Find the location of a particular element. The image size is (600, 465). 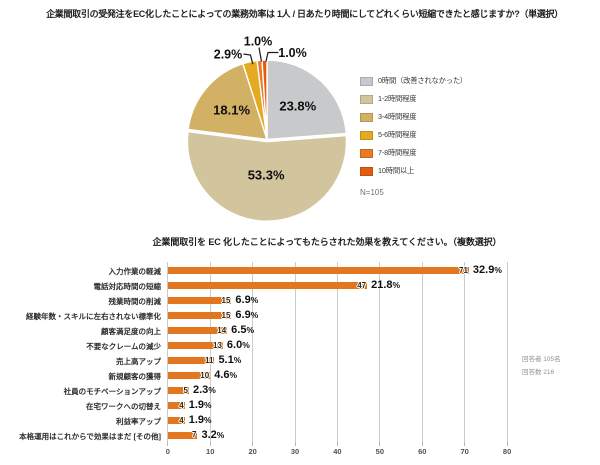

pie-slice-percentage: 23.8% is located at coordinates (297, 106).